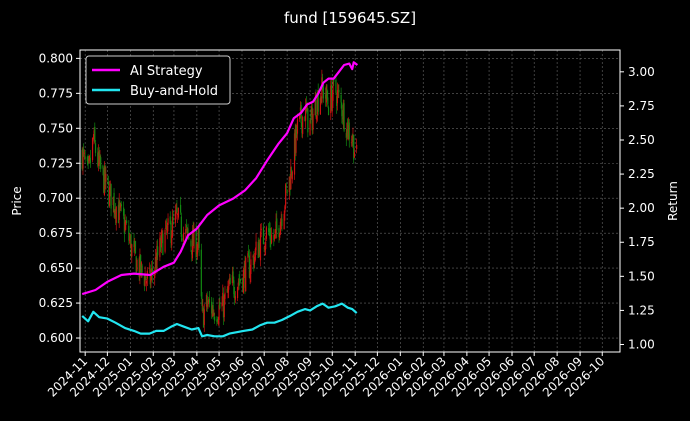 The height and width of the screenshot is (421, 690). Describe the element at coordinates (641, 345) in the screenshot. I see `y-tick-label-right: 1.00` at that location.